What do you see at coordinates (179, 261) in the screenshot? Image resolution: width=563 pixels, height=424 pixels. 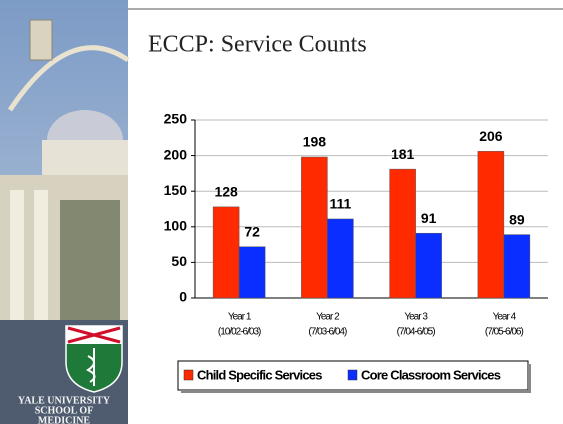 I see `y-tick-label: 50` at bounding box center [179, 261].